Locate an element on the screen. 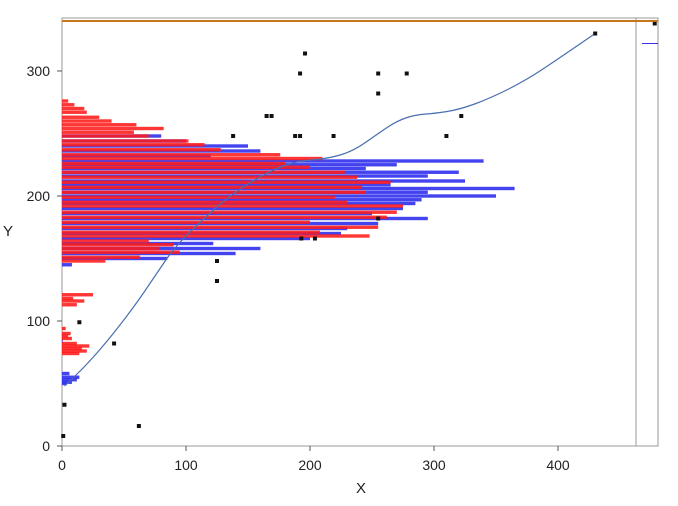  y-tick-label: 300 is located at coordinates (39, 71).